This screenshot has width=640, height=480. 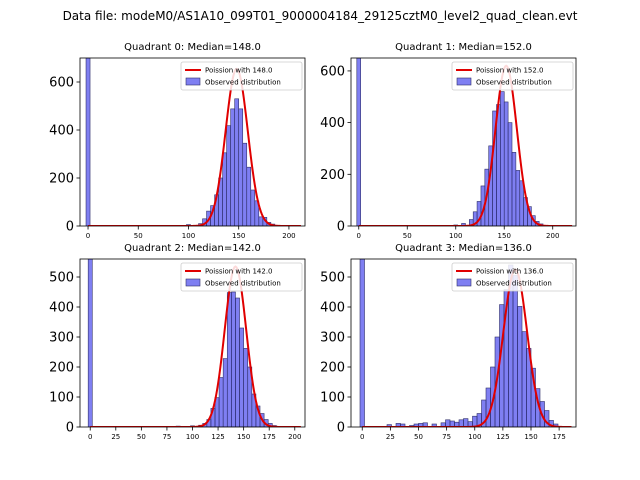 I want to click on subplot-title: Quadrant 3: Median=136.0, so click(x=463, y=248).